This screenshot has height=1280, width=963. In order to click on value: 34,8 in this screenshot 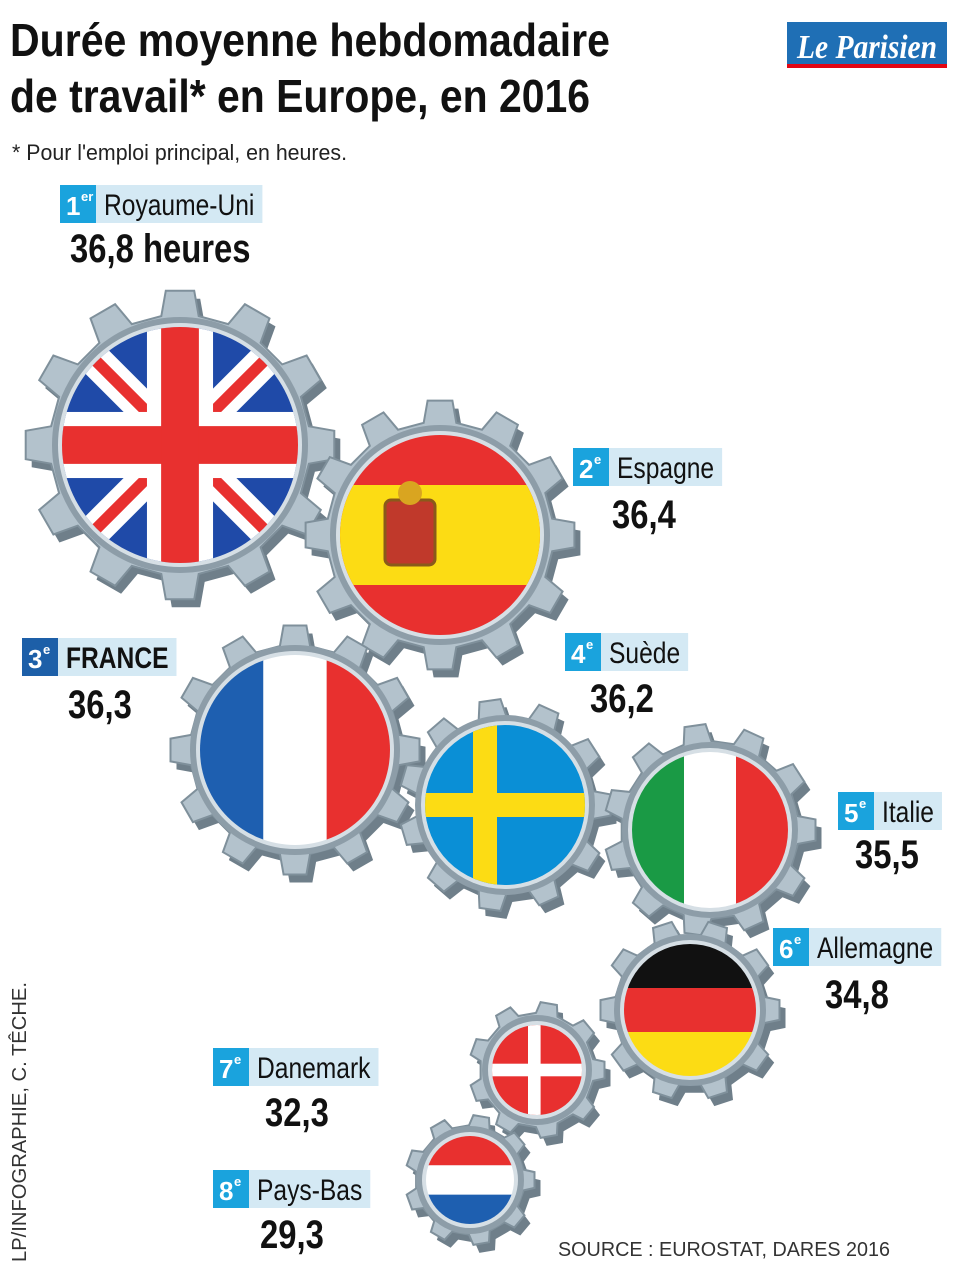, I will do `click(857, 995)`.